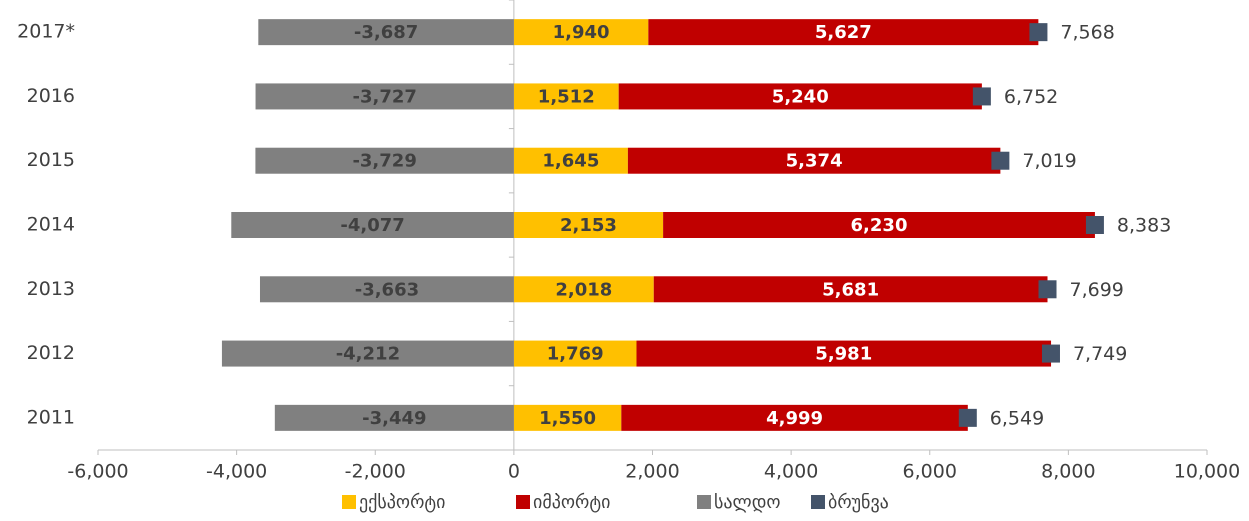 The width and height of the screenshot is (1249, 521). I want to click on data-label: 1,512, so click(566, 96).